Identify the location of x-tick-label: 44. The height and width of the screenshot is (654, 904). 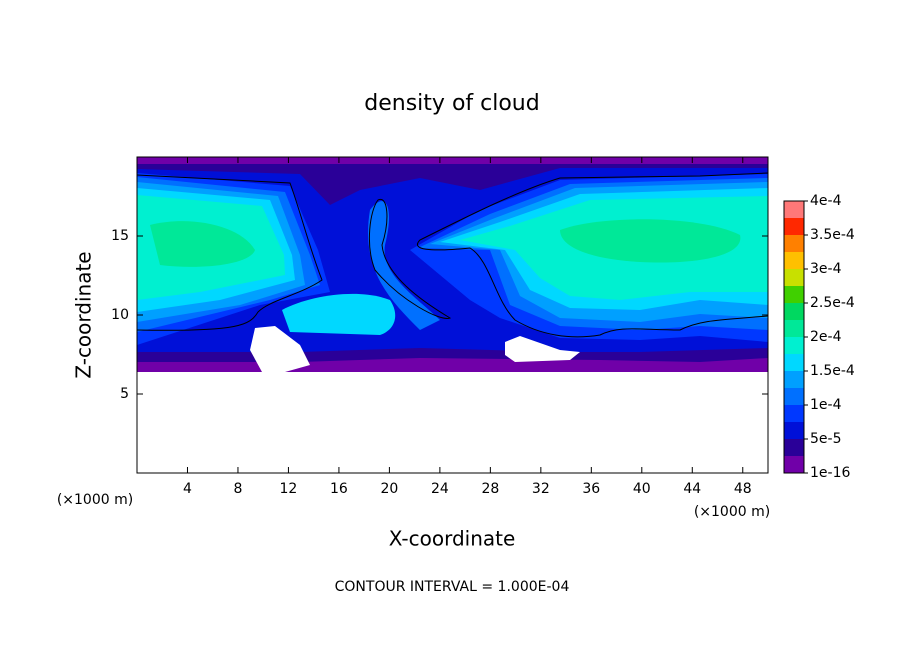
(692, 489).